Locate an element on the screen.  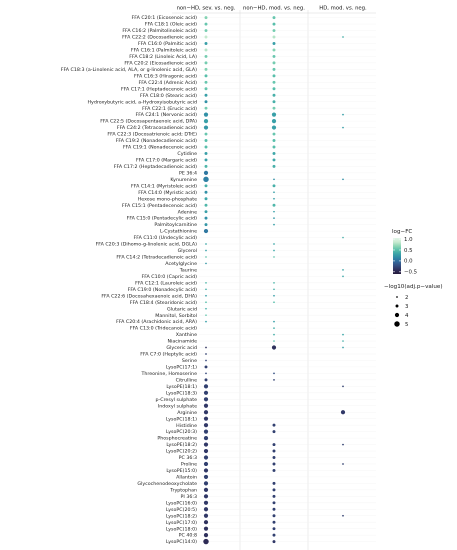
row-label: FFA C13:0 (Tridecanoic acid) is located at coordinates (163, 329).